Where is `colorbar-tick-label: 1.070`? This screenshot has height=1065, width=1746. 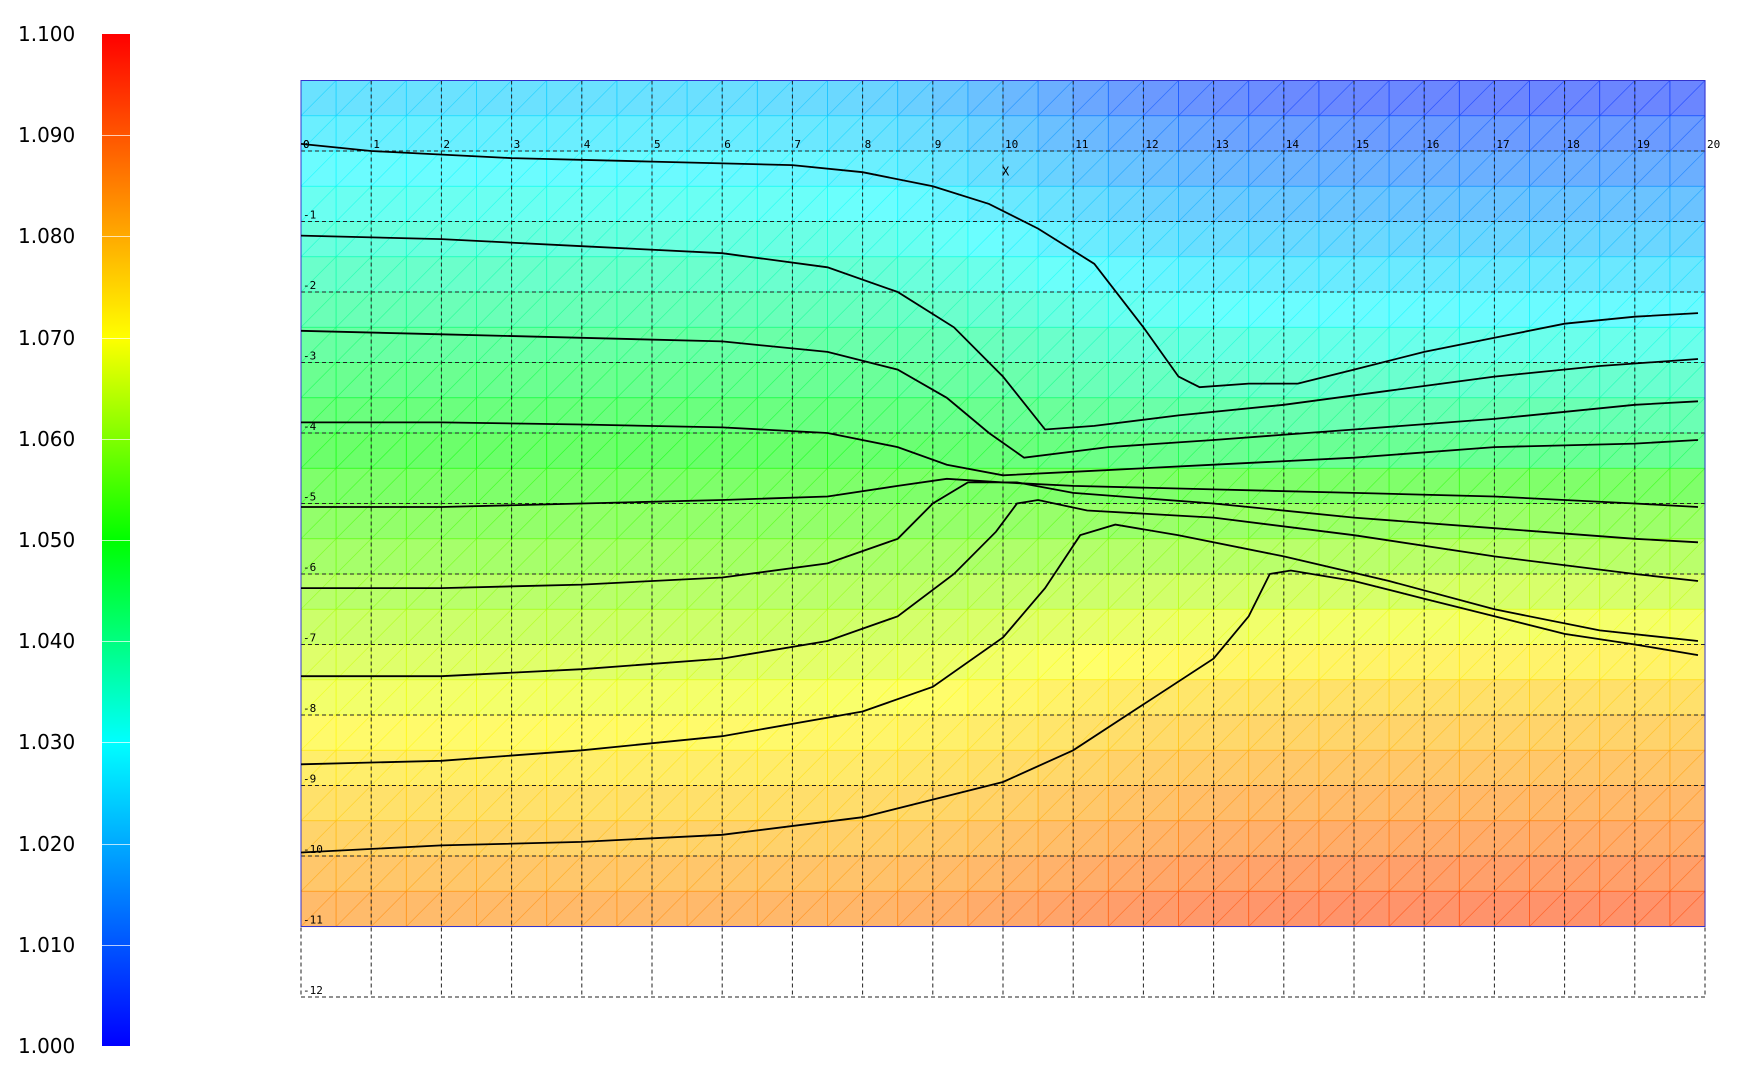 colorbar-tick-label: 1.070 is located at coordinates (47, 337).